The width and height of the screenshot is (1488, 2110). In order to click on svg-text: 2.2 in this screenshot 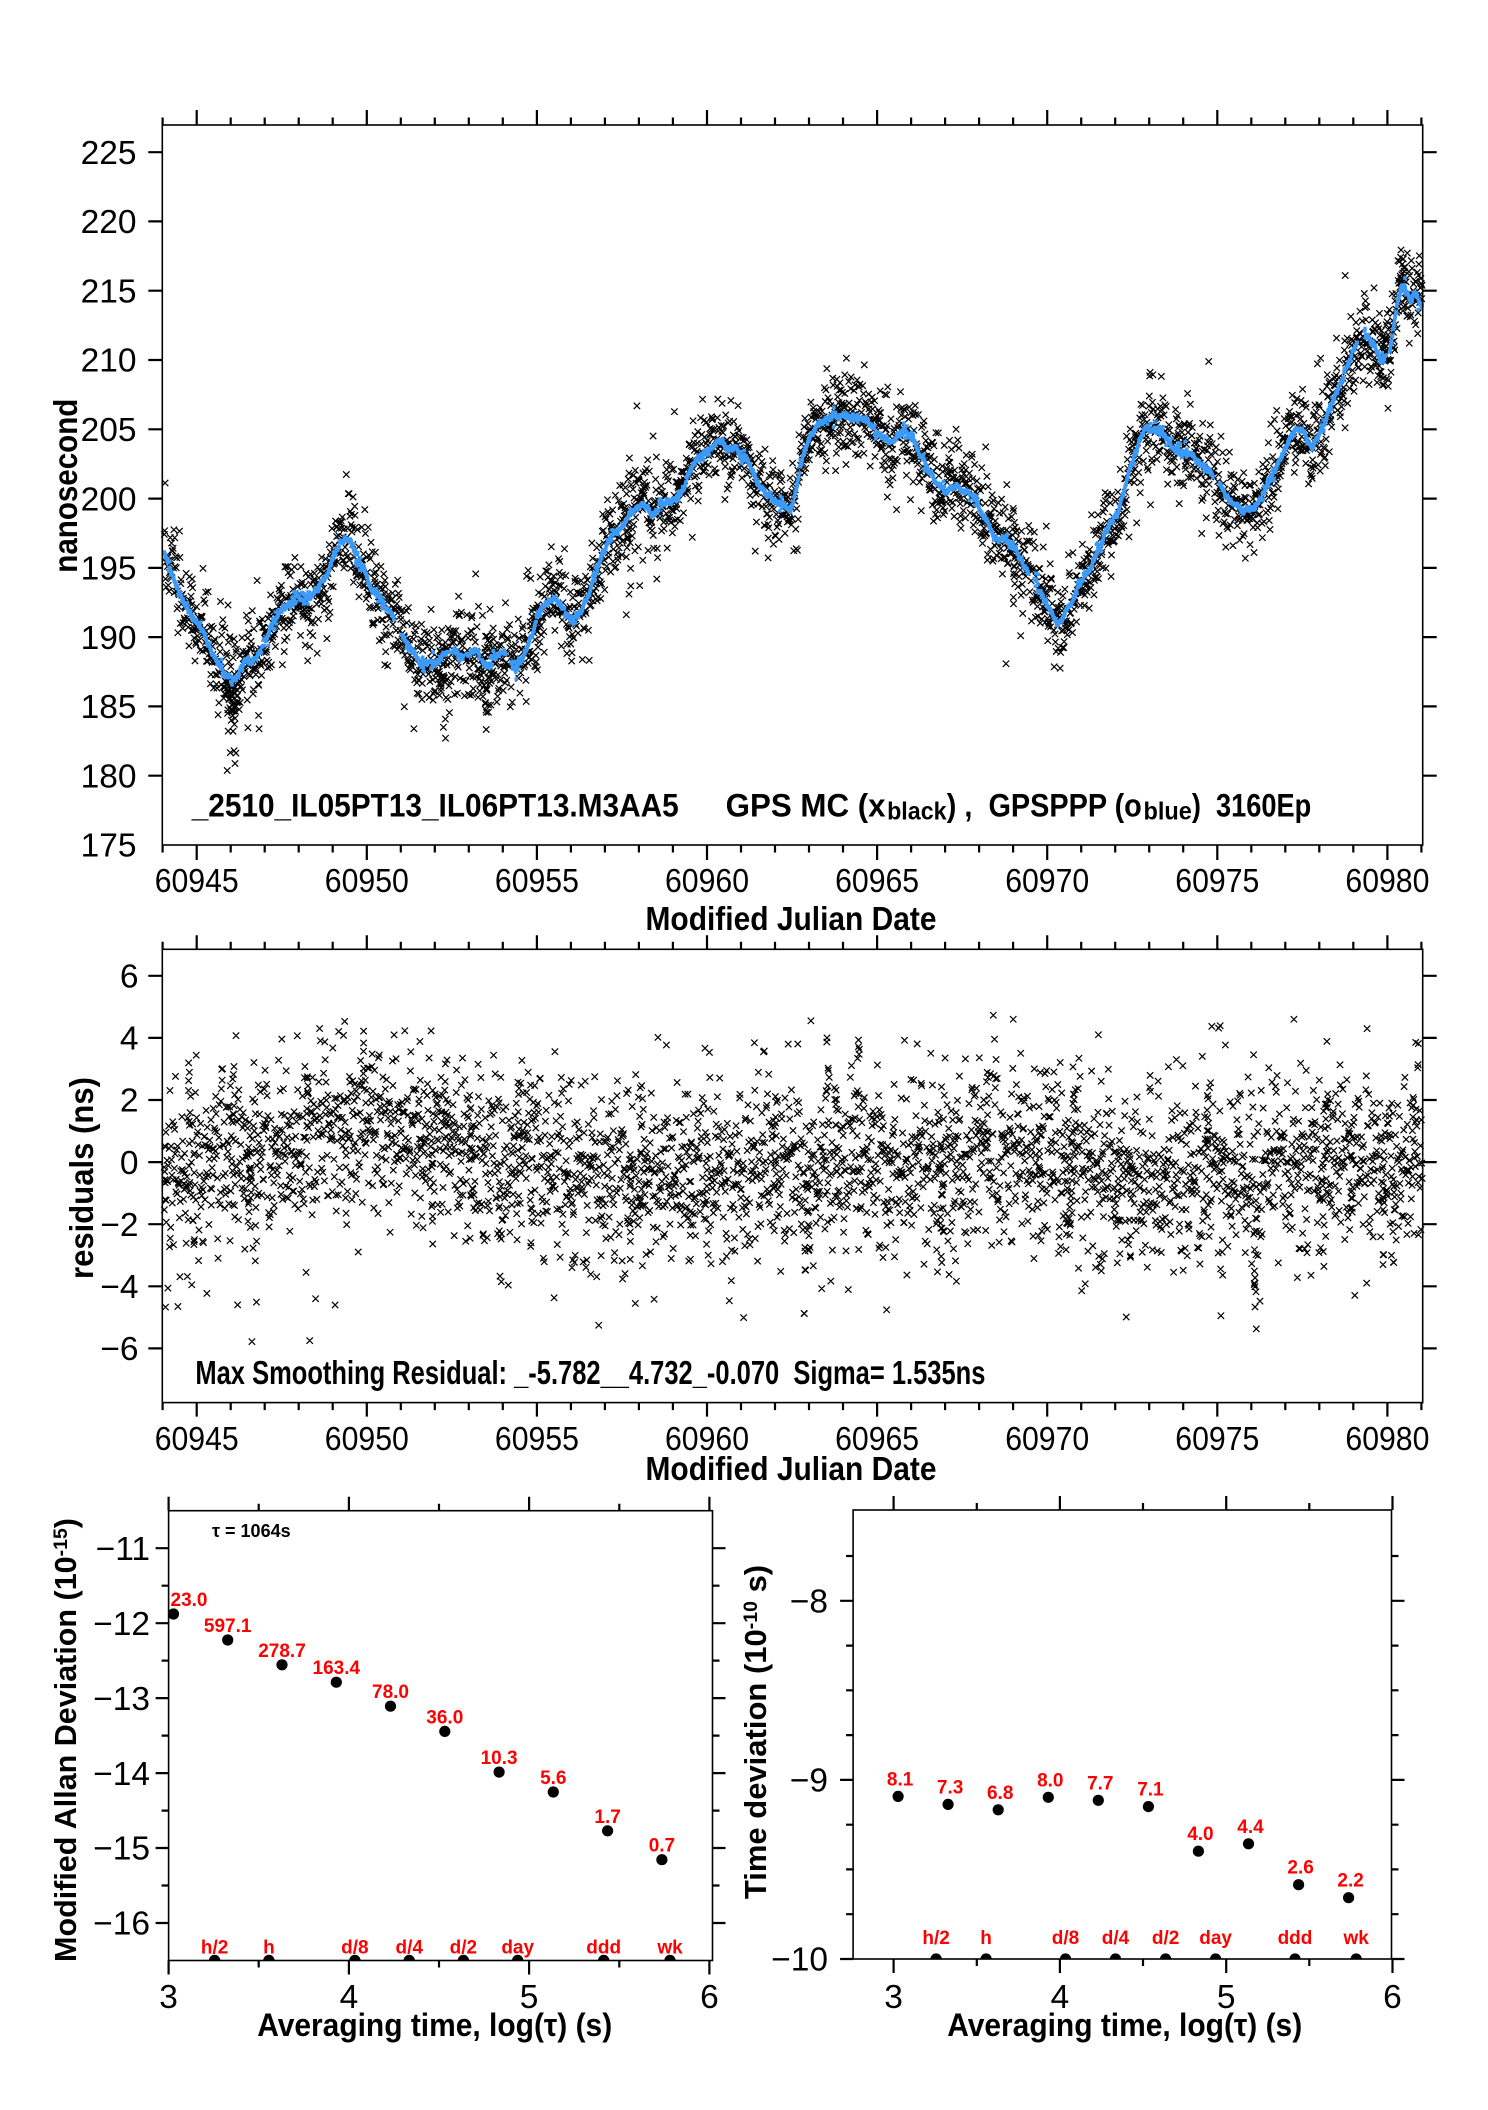, I will do `click(1350, 1881)`.